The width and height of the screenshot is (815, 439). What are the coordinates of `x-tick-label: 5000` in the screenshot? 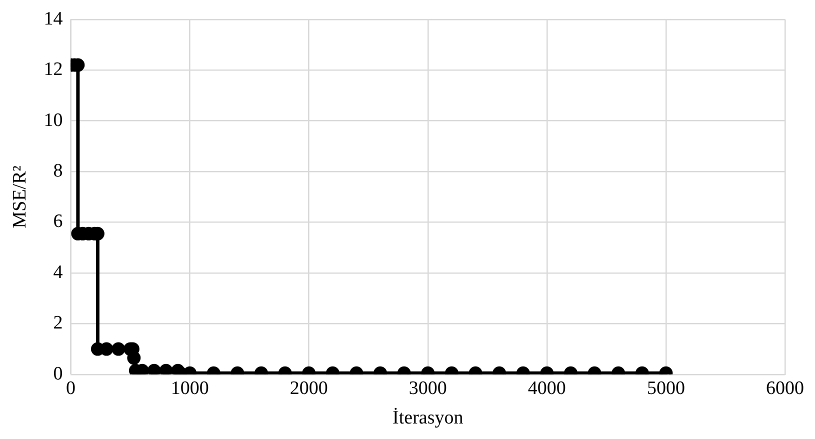 It's located at (665, 388).